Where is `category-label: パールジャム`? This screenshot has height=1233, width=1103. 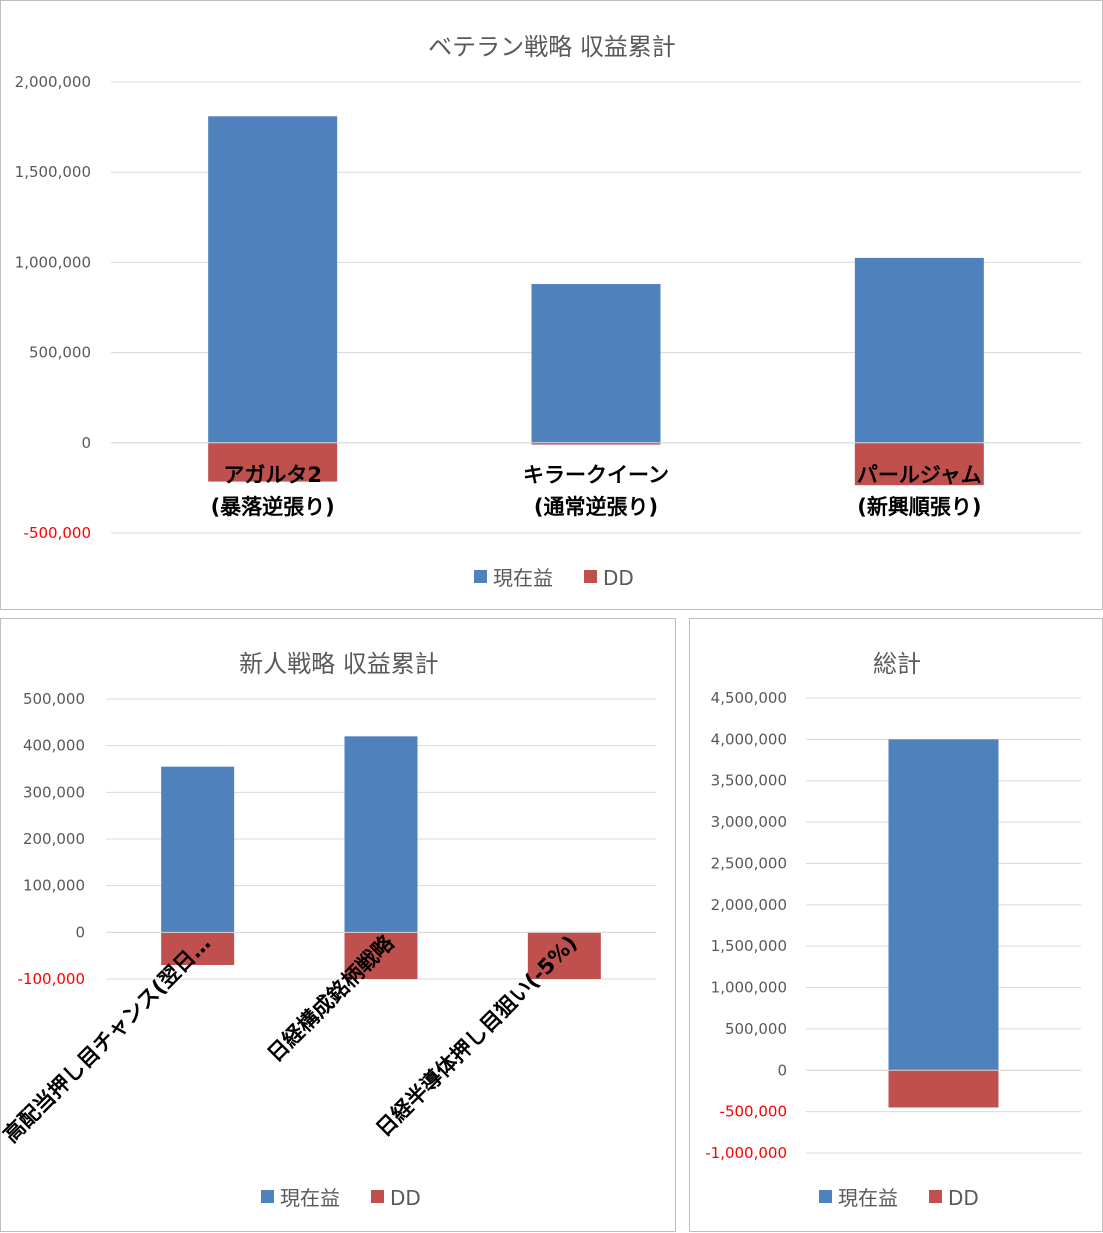 category-label: パールジャム is located at coordinates (919, 475).